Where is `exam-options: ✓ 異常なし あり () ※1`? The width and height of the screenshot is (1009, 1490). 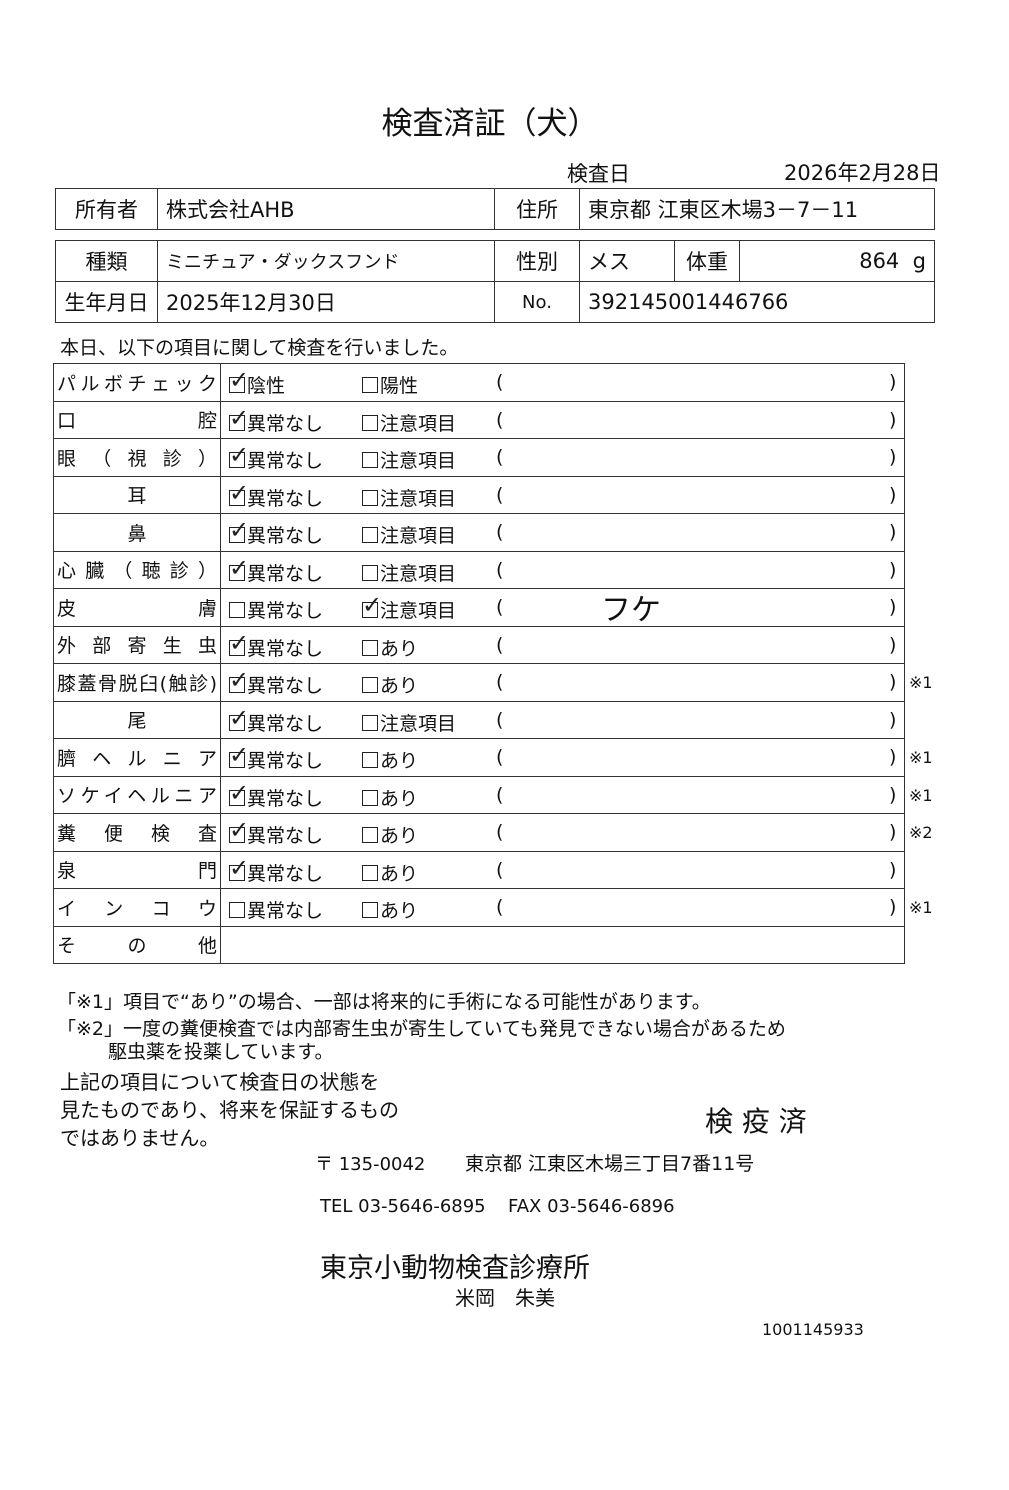 exam-options: ✓ 異常なし あり () ※1 is located at coordinates (576, 794).